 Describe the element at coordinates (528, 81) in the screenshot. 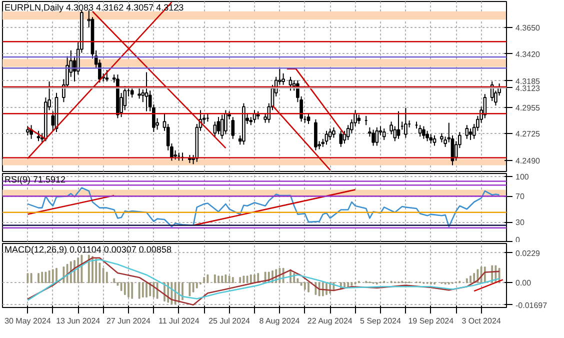

I see `y-tick-label: 4.3185` at that location.